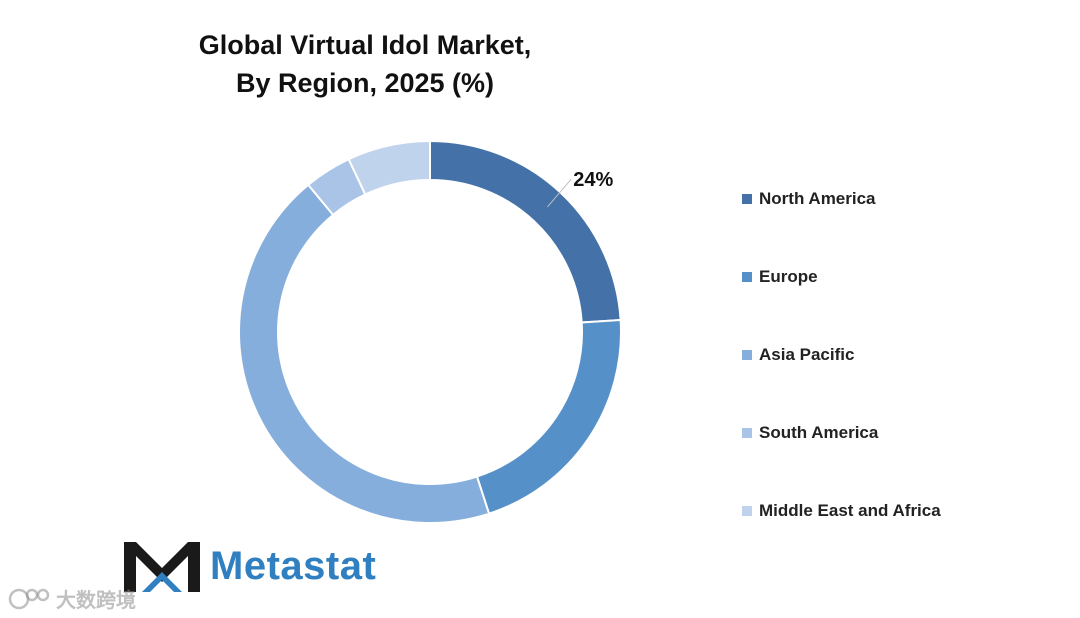  Describe the element at coordinates (841, 277) in the screenshot. I see `legend-item-europe: Europe` at that location.